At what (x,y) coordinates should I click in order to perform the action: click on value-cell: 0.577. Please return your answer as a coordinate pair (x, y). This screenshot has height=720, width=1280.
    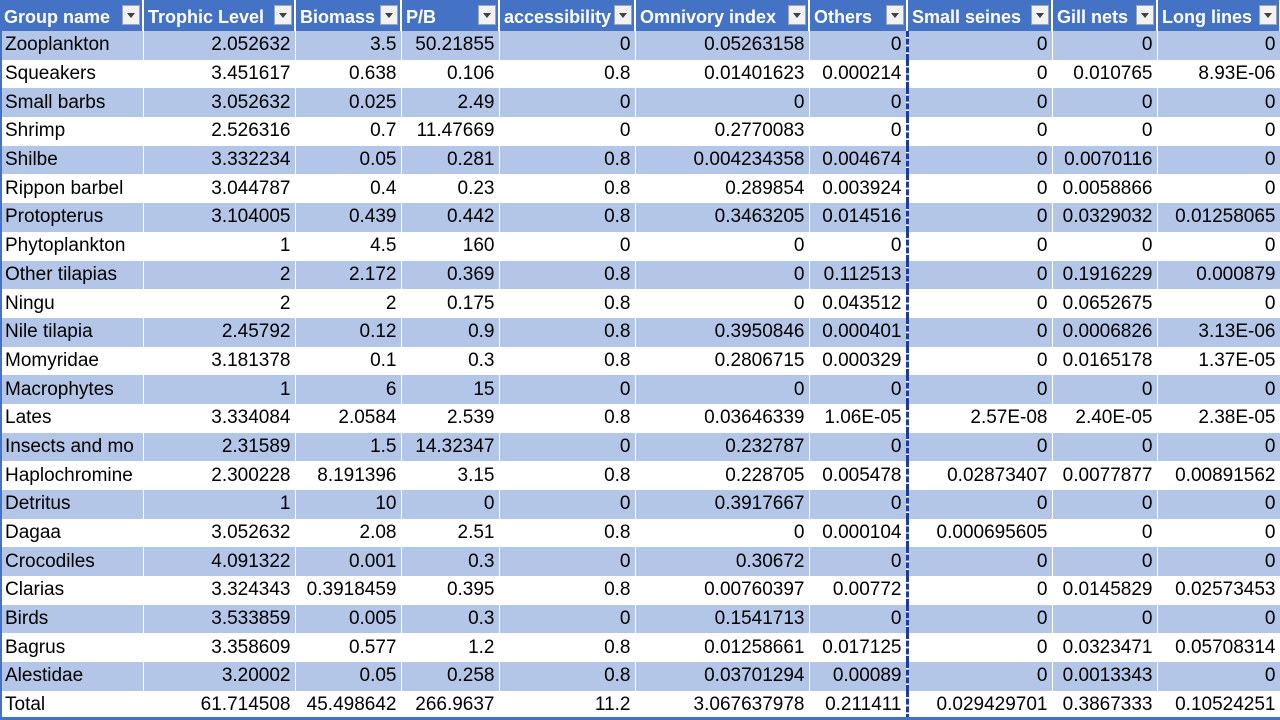
    Looking at the image, I should click on (348, 648).